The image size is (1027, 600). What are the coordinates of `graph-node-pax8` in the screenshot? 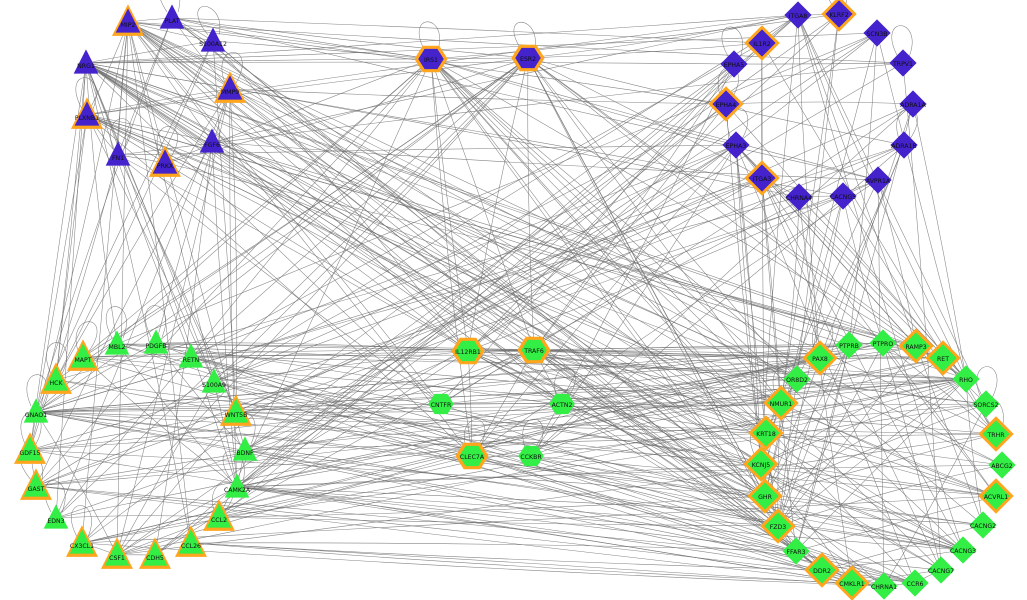 It's located at (820, 358).